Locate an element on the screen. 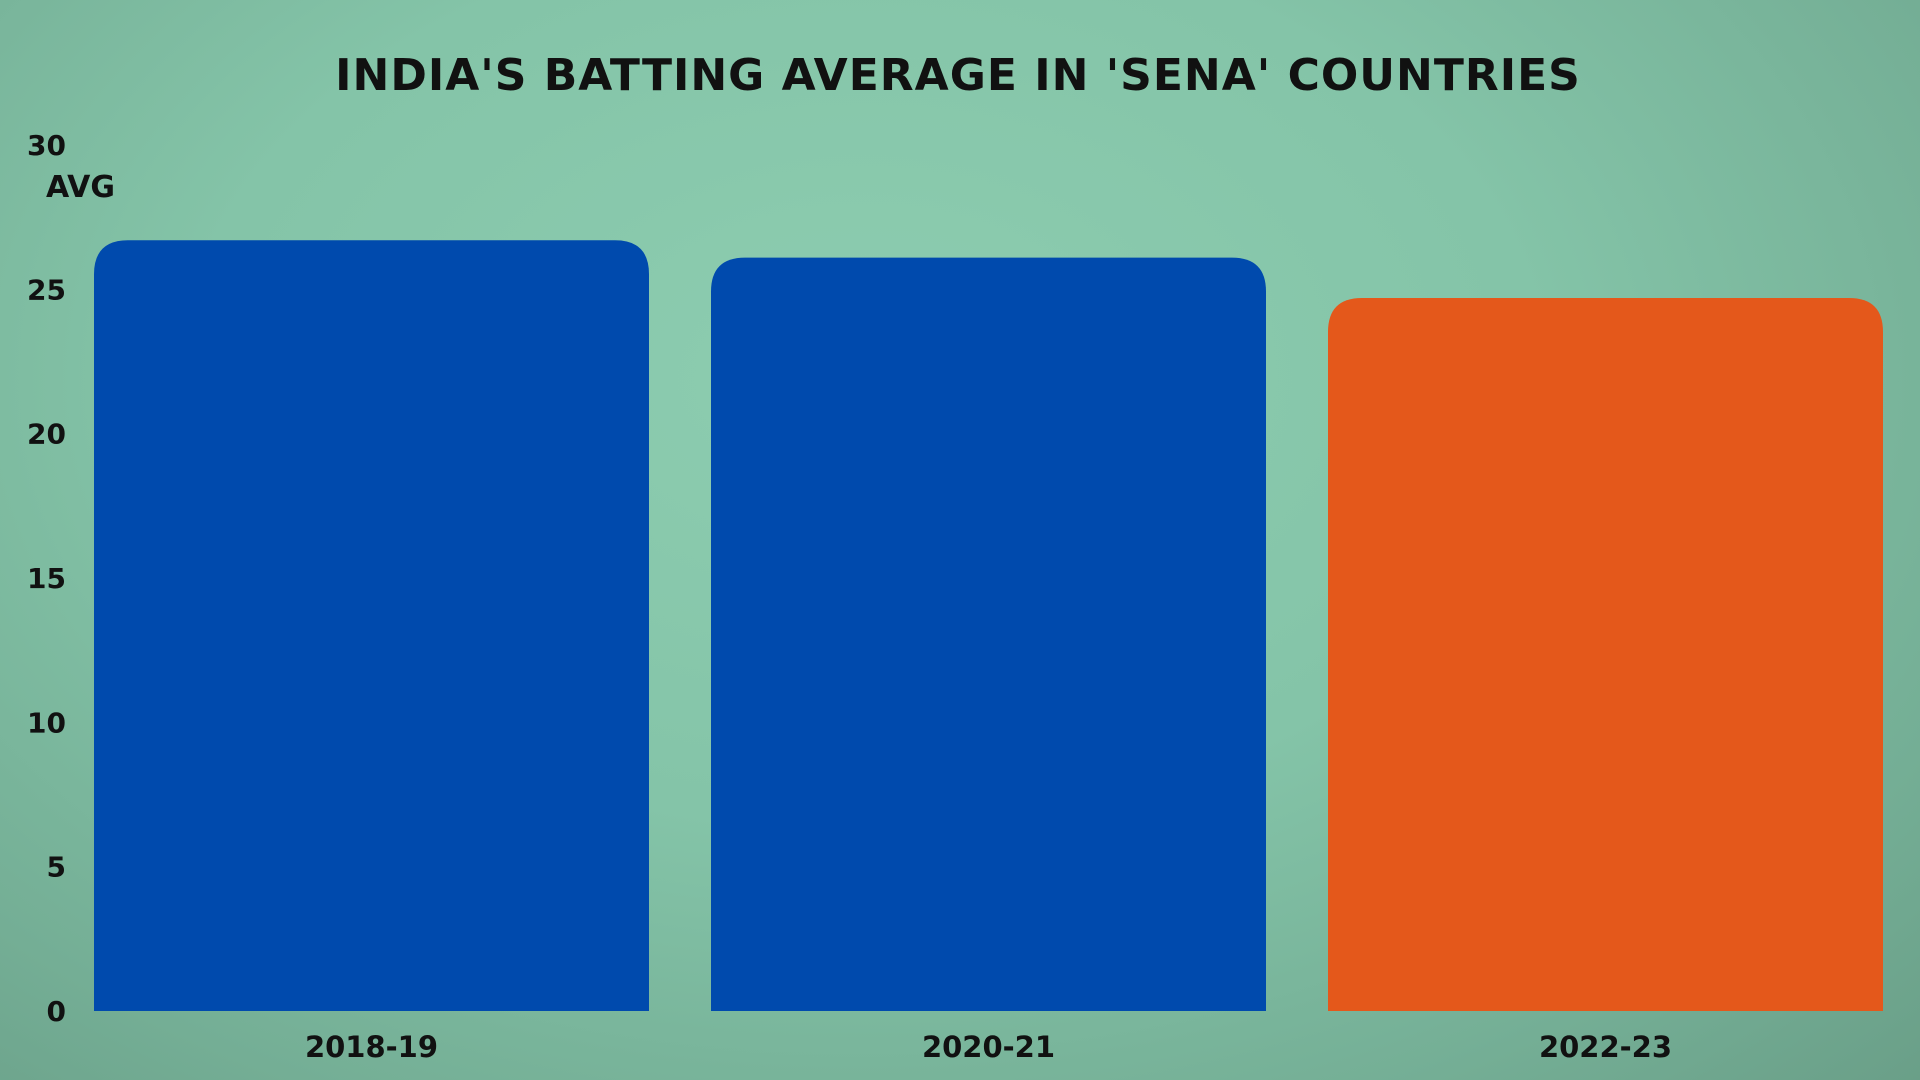 This screenshot has width=1920, height=1080. y-axis-ticks: 0 5 10 15 20 25 30 is located at coordinates (46, 578).